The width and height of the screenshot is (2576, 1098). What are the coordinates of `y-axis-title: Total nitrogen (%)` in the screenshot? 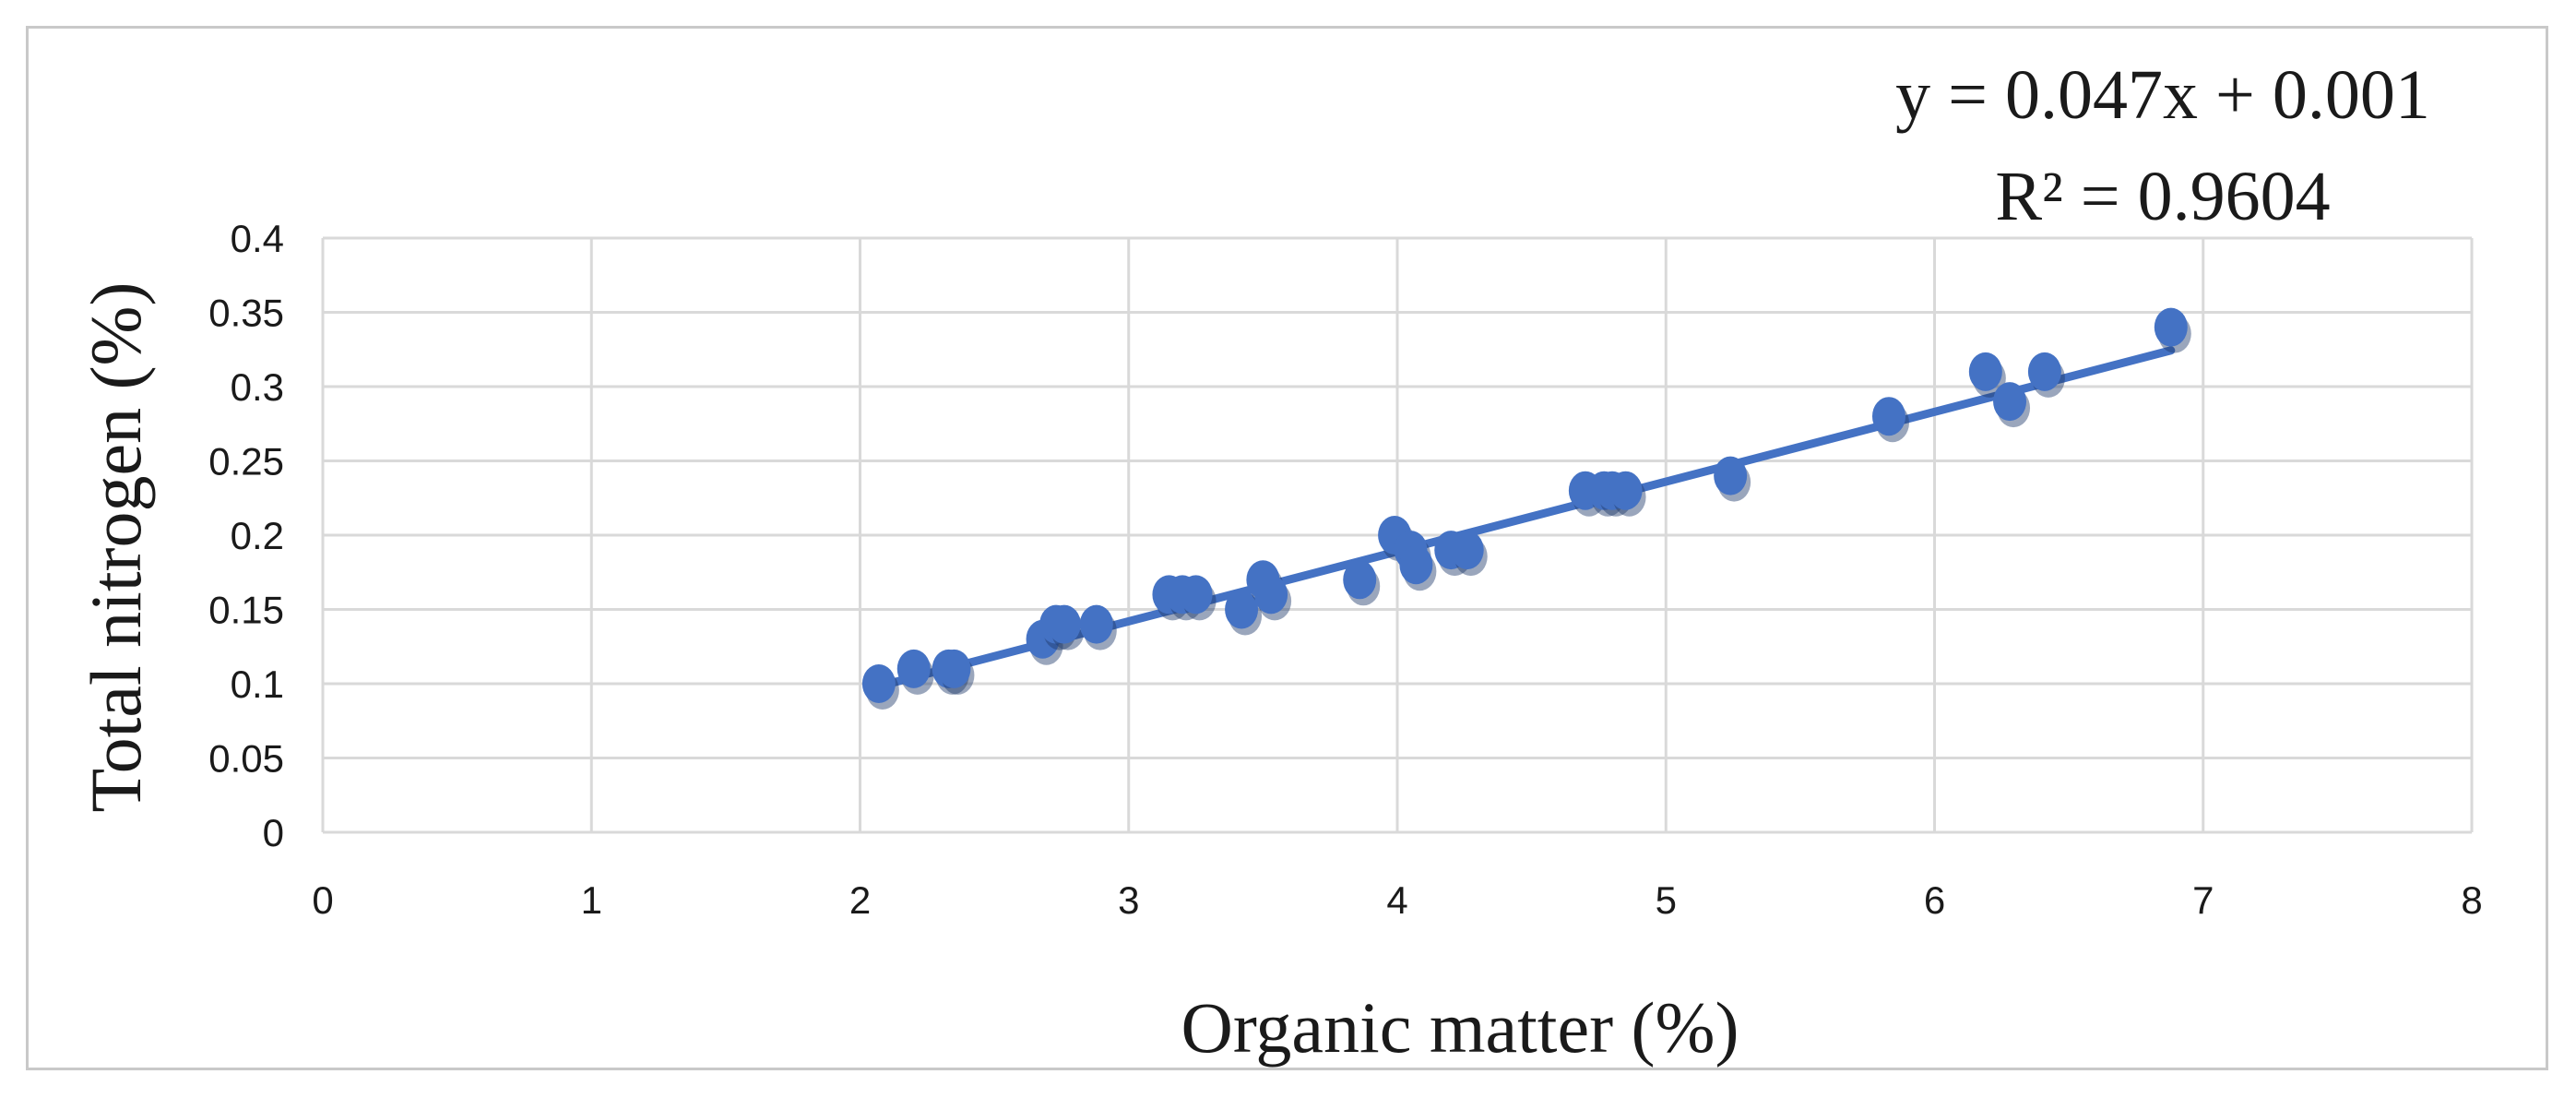 It's located at (116, 547).